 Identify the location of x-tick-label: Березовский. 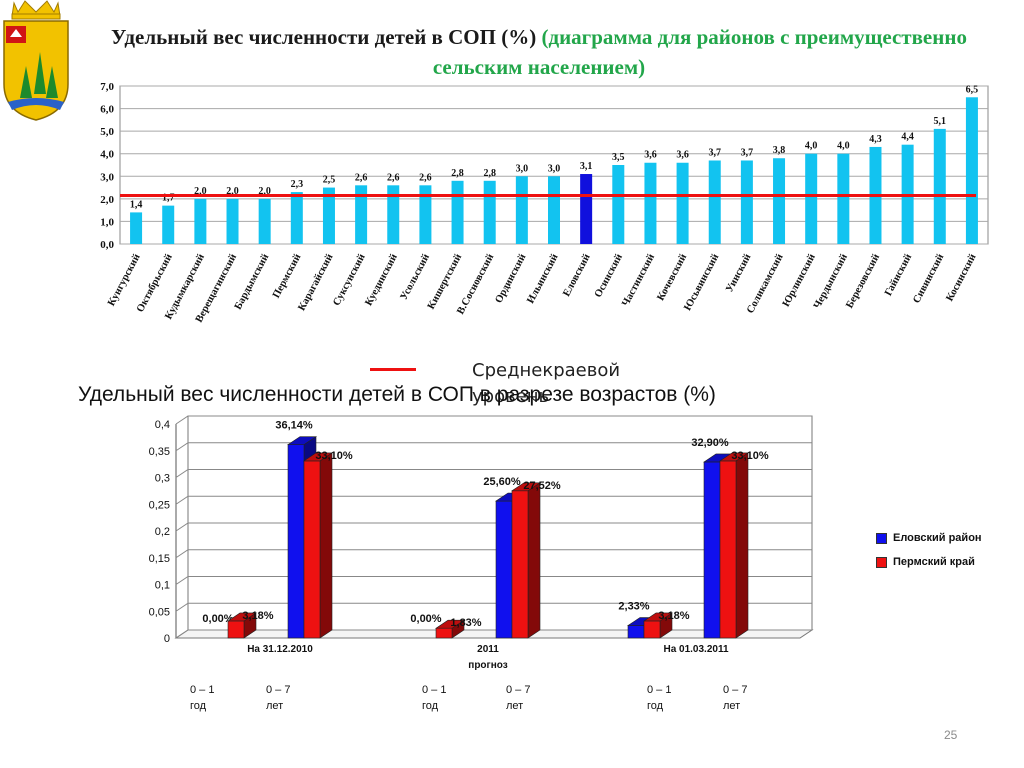
(863, 281).